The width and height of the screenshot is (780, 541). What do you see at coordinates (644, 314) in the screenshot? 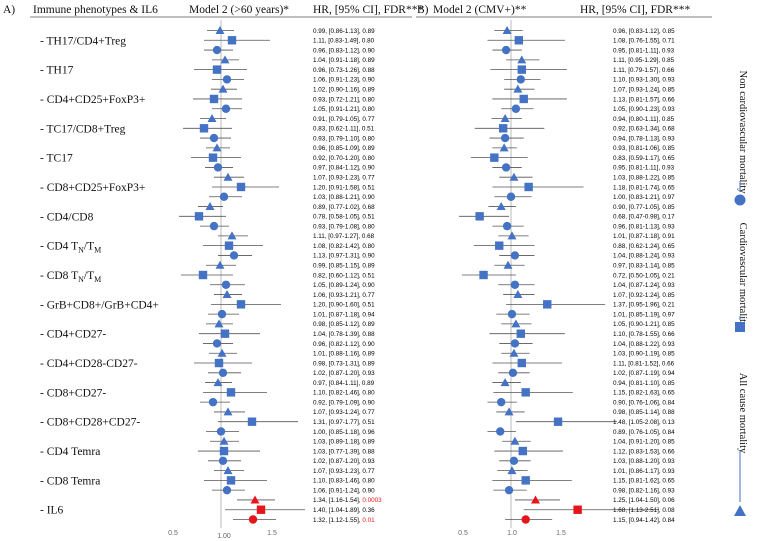
I see `hr-ci-text: 1.01, [0.85-1.19], 0.97` at bounding box center [644, 314].